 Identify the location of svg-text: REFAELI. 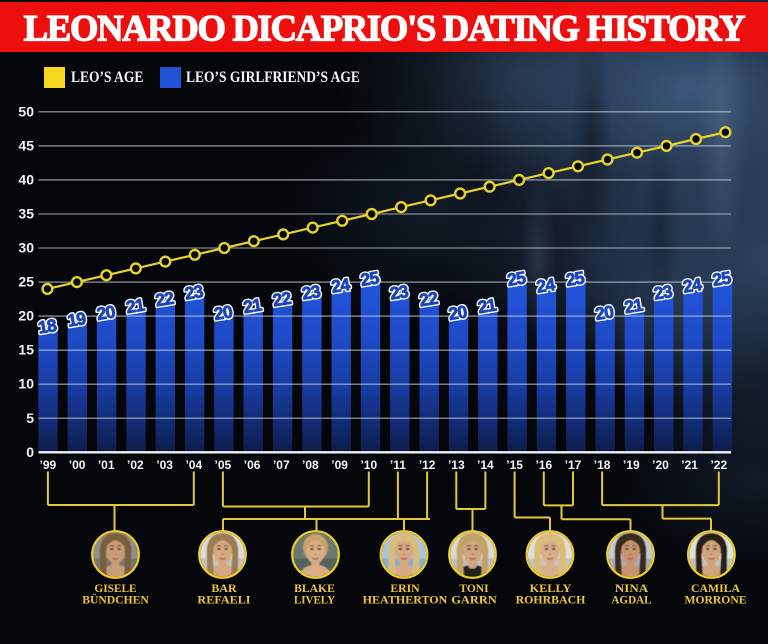
(223, 599).